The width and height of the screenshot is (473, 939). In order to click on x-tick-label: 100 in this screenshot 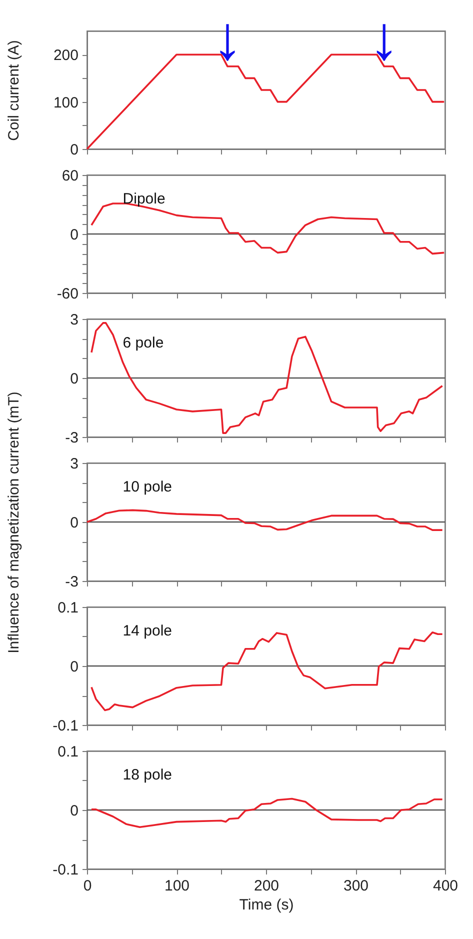, I will do `click(177, 886)`.